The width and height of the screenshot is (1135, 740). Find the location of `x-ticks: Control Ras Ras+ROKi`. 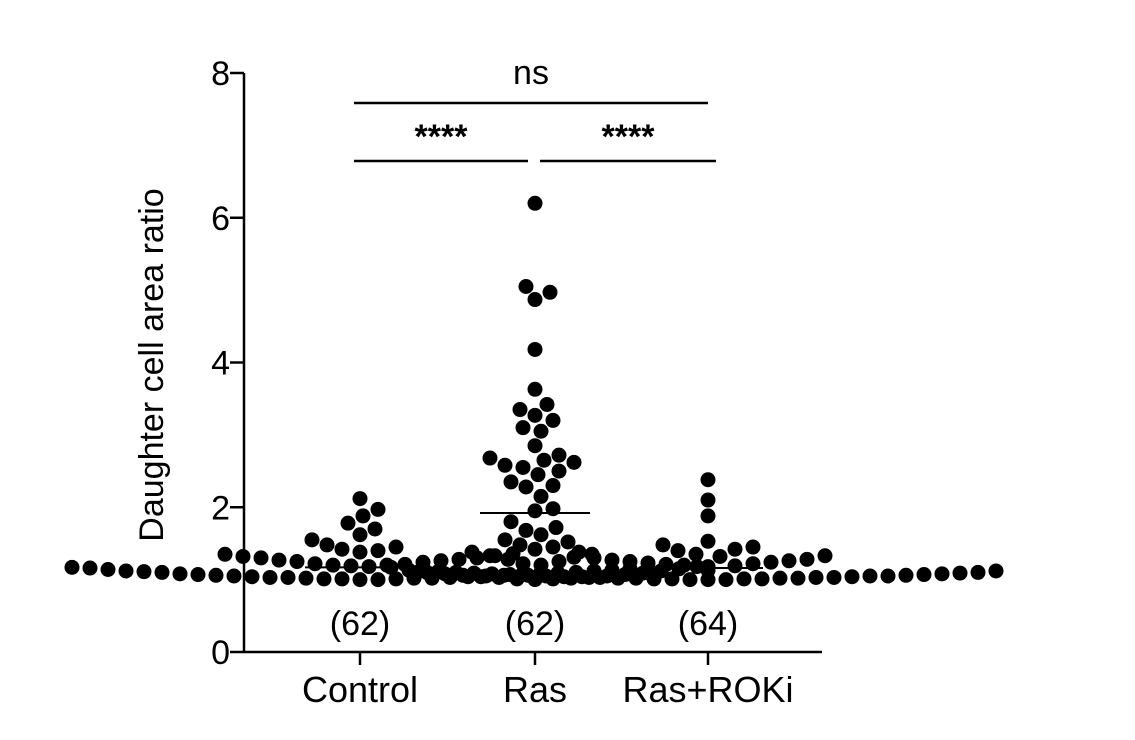

x-ticks: Control Ras Ras+ROKi is located at coordinates (548, 681).